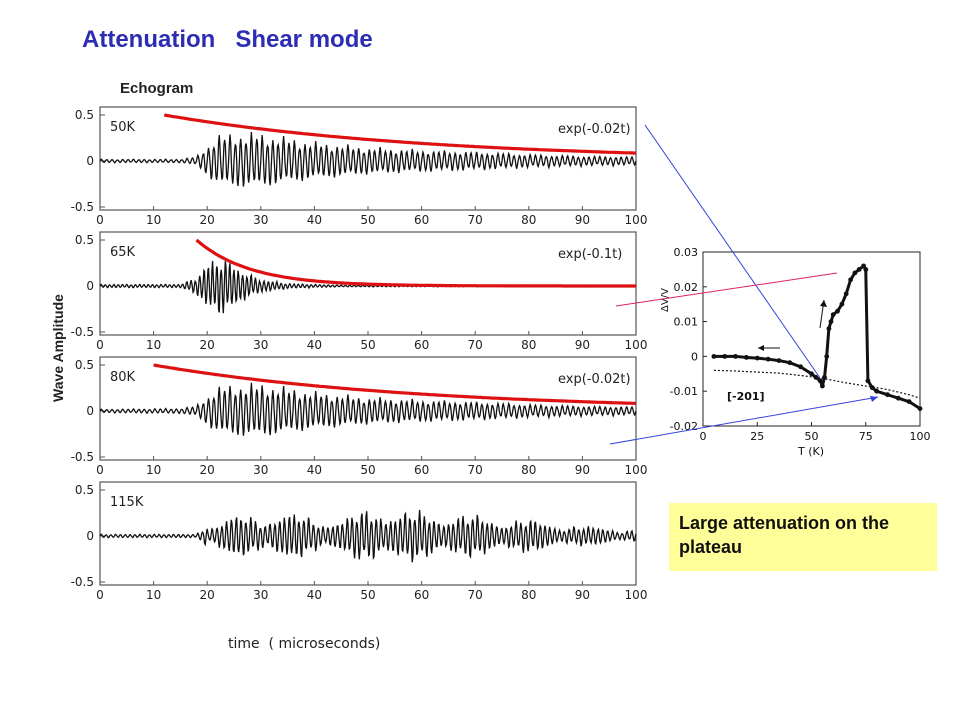  I want to click on y-tick-label: 0.01, so click(686, 322).